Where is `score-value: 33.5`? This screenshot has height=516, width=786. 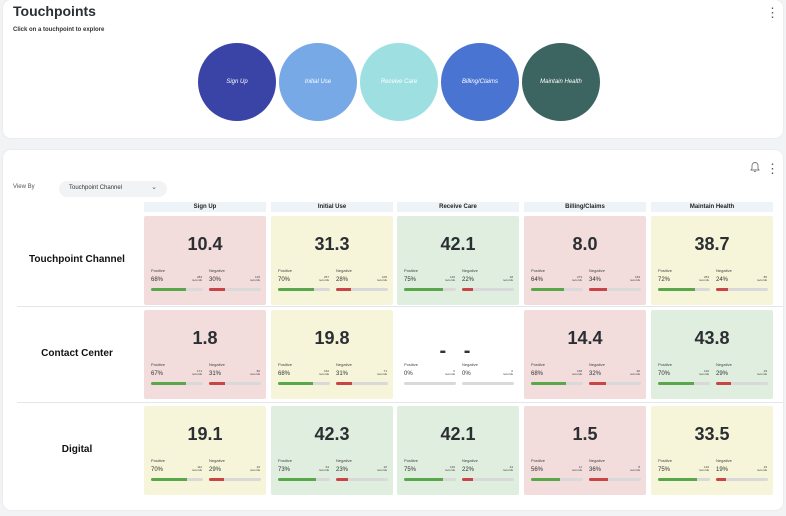
score-value: 33.5 is located at coordinates (712, 434).